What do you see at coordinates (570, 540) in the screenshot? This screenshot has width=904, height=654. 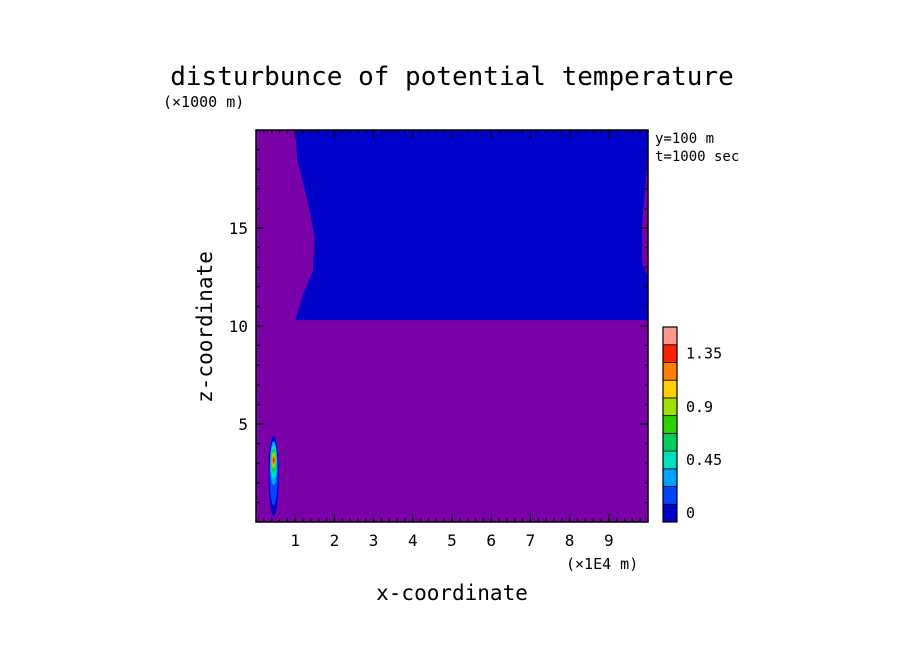 I see `x-tick-label: 8` at bounding box center [570, 540].